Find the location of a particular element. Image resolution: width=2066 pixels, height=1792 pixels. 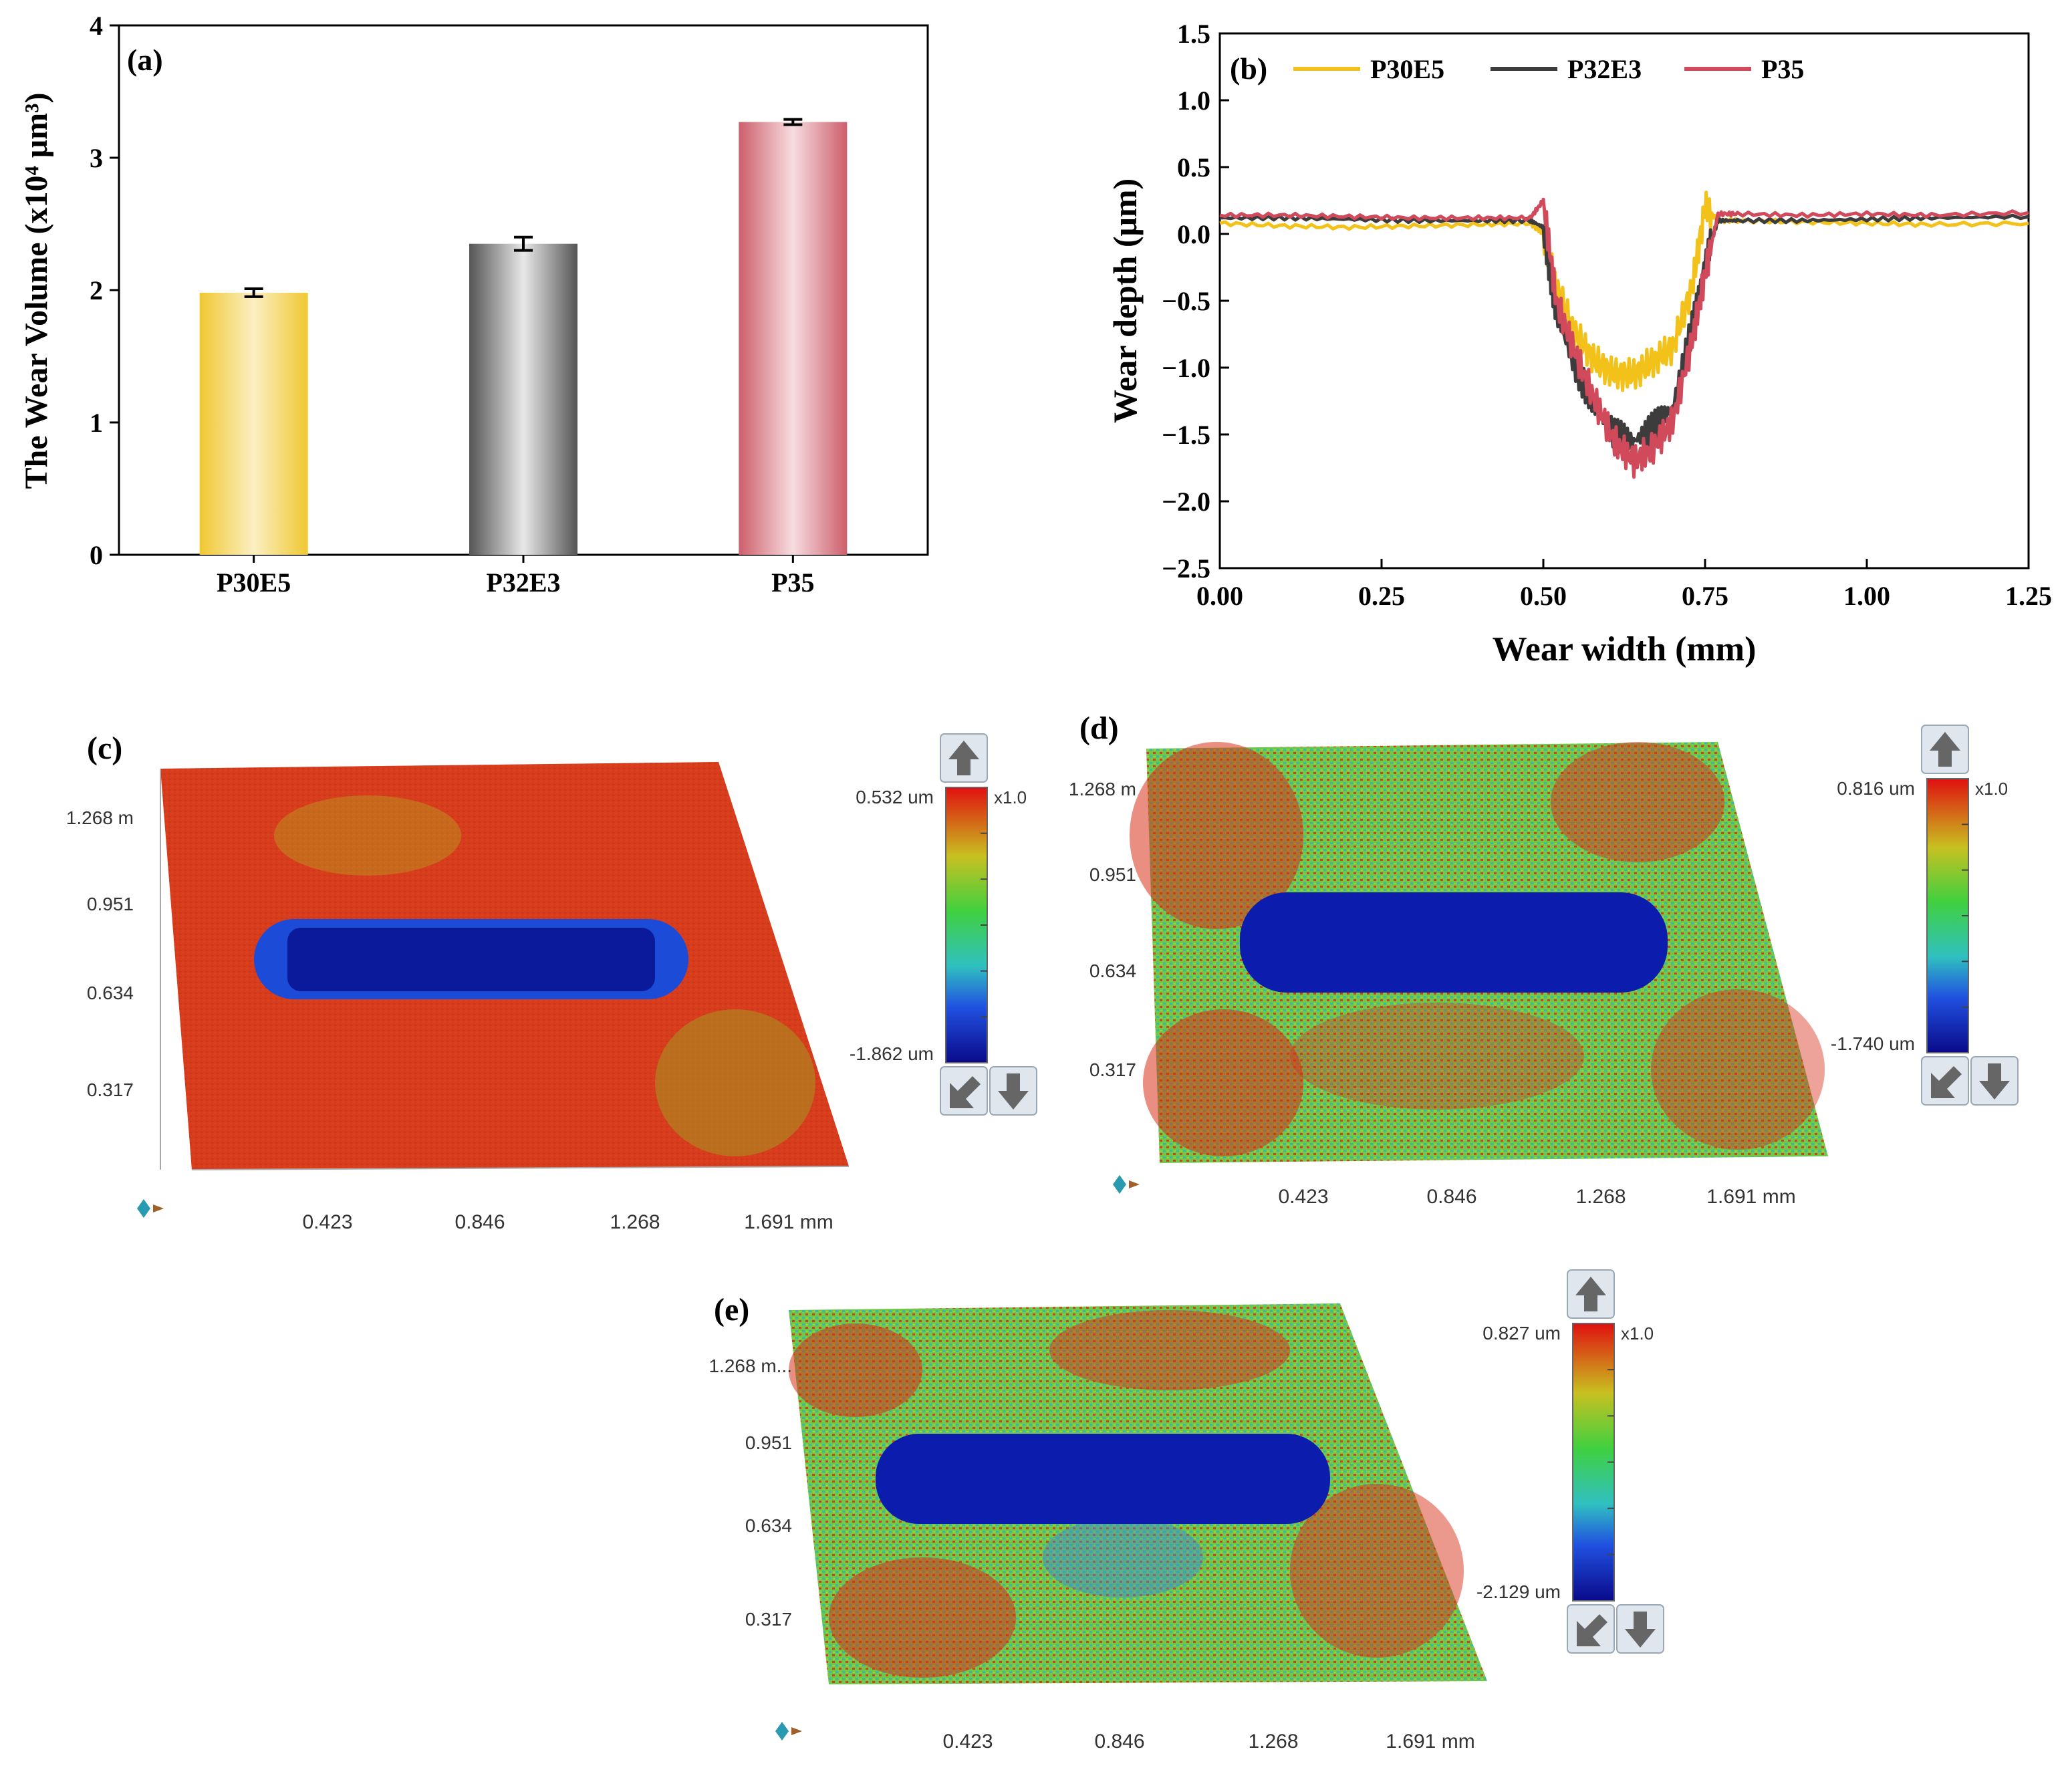

plot-frame is located at coordinates (1624, 300).